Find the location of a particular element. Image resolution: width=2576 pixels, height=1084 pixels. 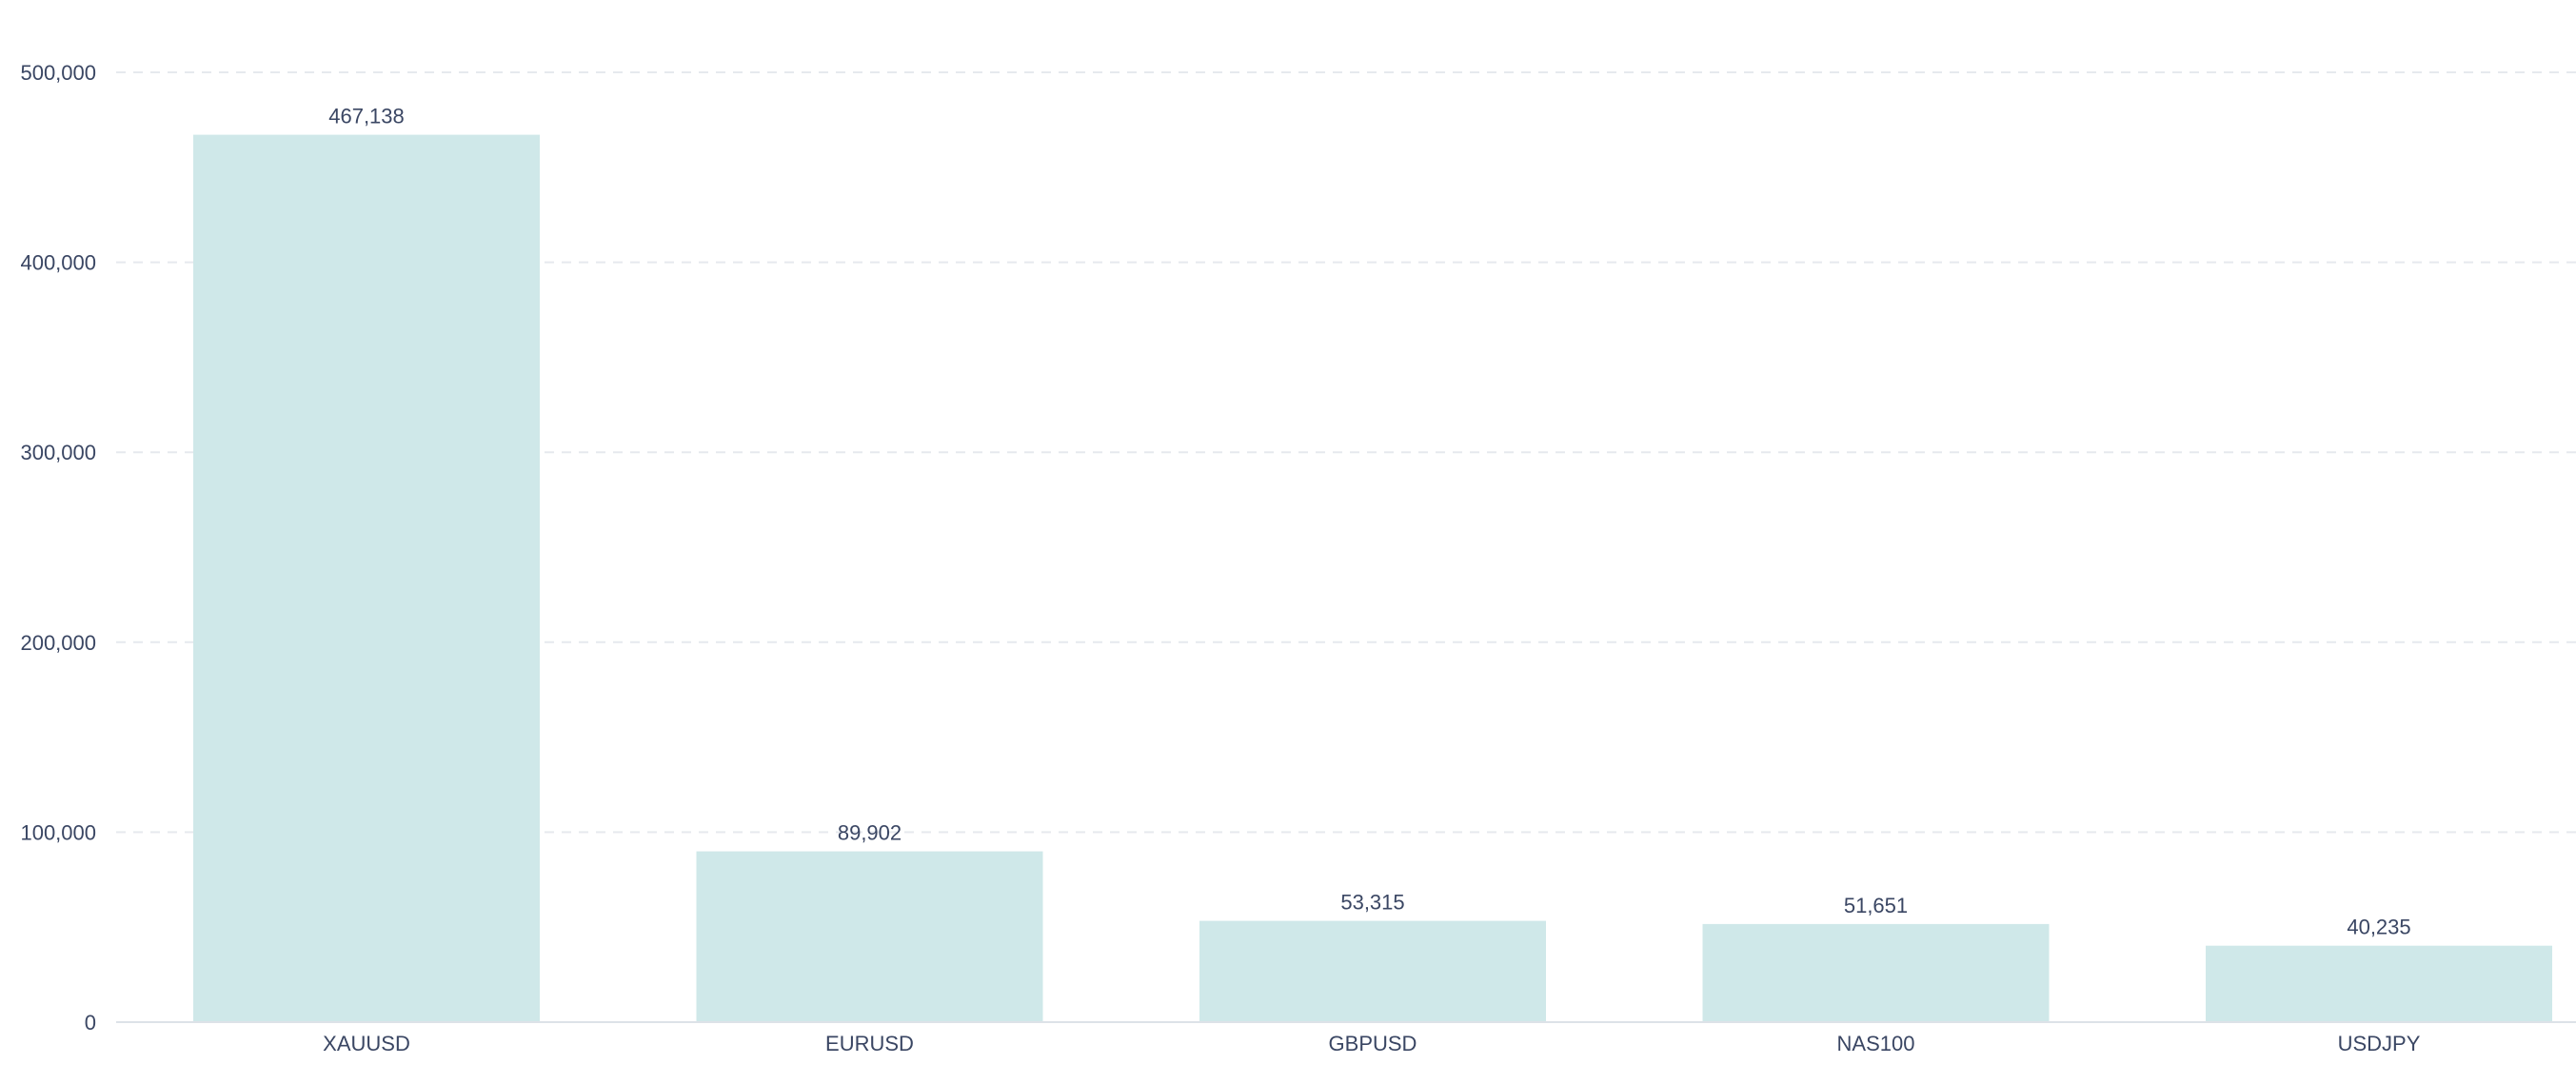

x-axis: XAUUSD EURUSD GBPUSD NAS100 USDJPY is located at coordinates (1346, 1038).